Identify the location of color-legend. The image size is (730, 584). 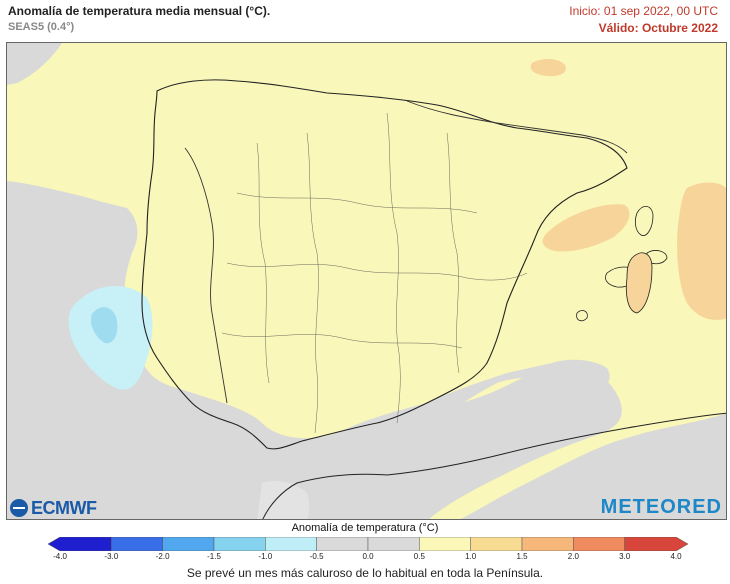
(368, 544).